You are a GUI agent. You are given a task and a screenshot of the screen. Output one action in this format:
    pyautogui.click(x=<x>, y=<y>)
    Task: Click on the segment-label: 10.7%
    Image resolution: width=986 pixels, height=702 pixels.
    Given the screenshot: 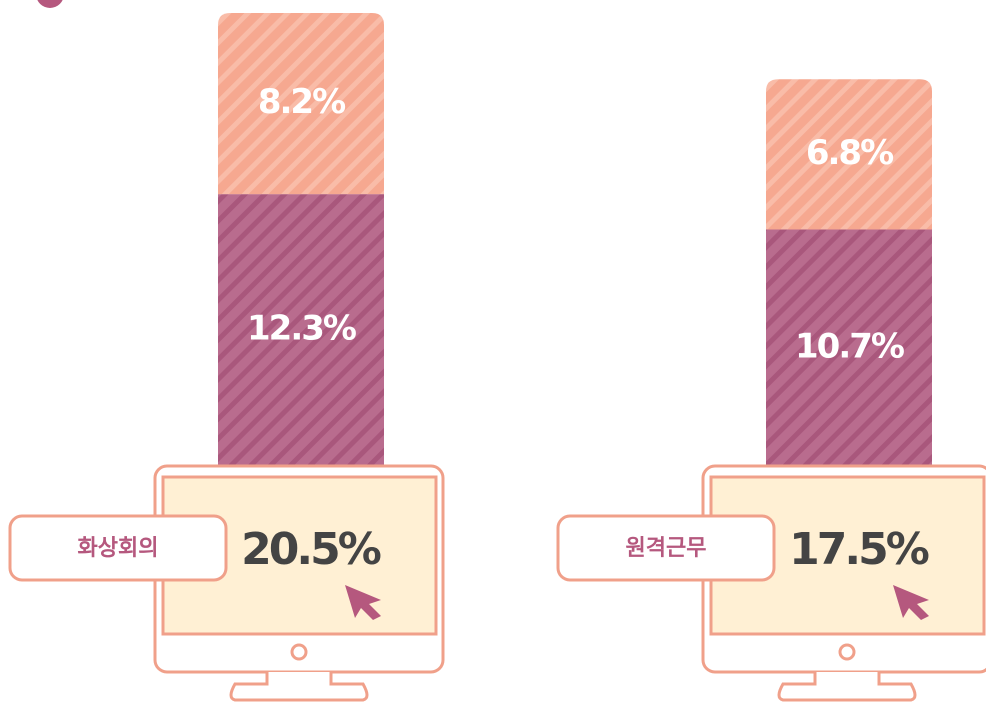 What is the action you would take?
    pyautogui.click(x=849, y=346)
    